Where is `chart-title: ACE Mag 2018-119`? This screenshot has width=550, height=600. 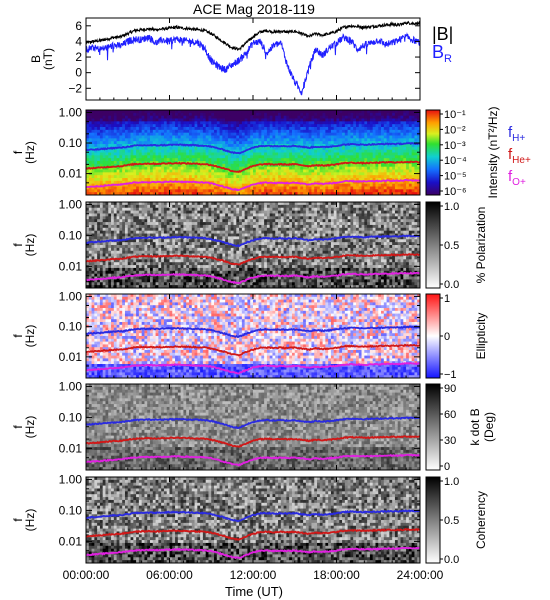 chart-title: ACE Mag 2018-119 is located at coordinates (254, 9).